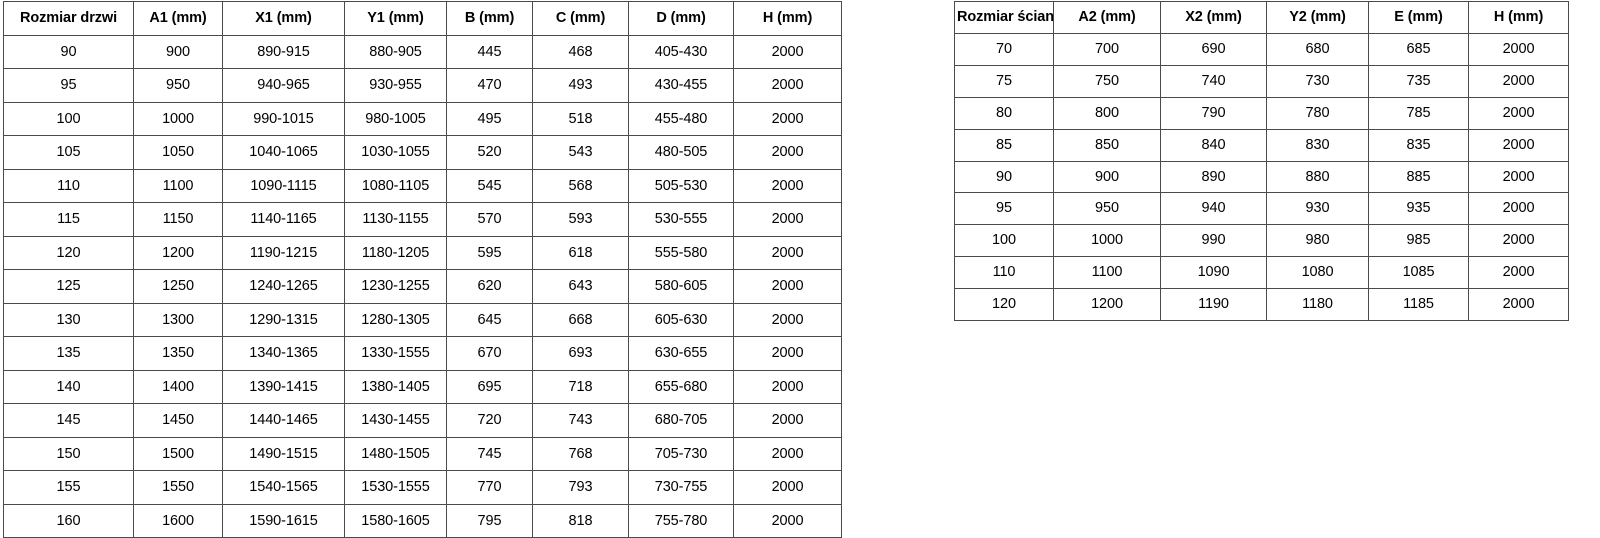 The image size is (1600, 538). What do you see at coordinates (489, 219) in the screenshot?
I see `door-table-cell-r5-c4: 570` at bounding box center [489, 219].